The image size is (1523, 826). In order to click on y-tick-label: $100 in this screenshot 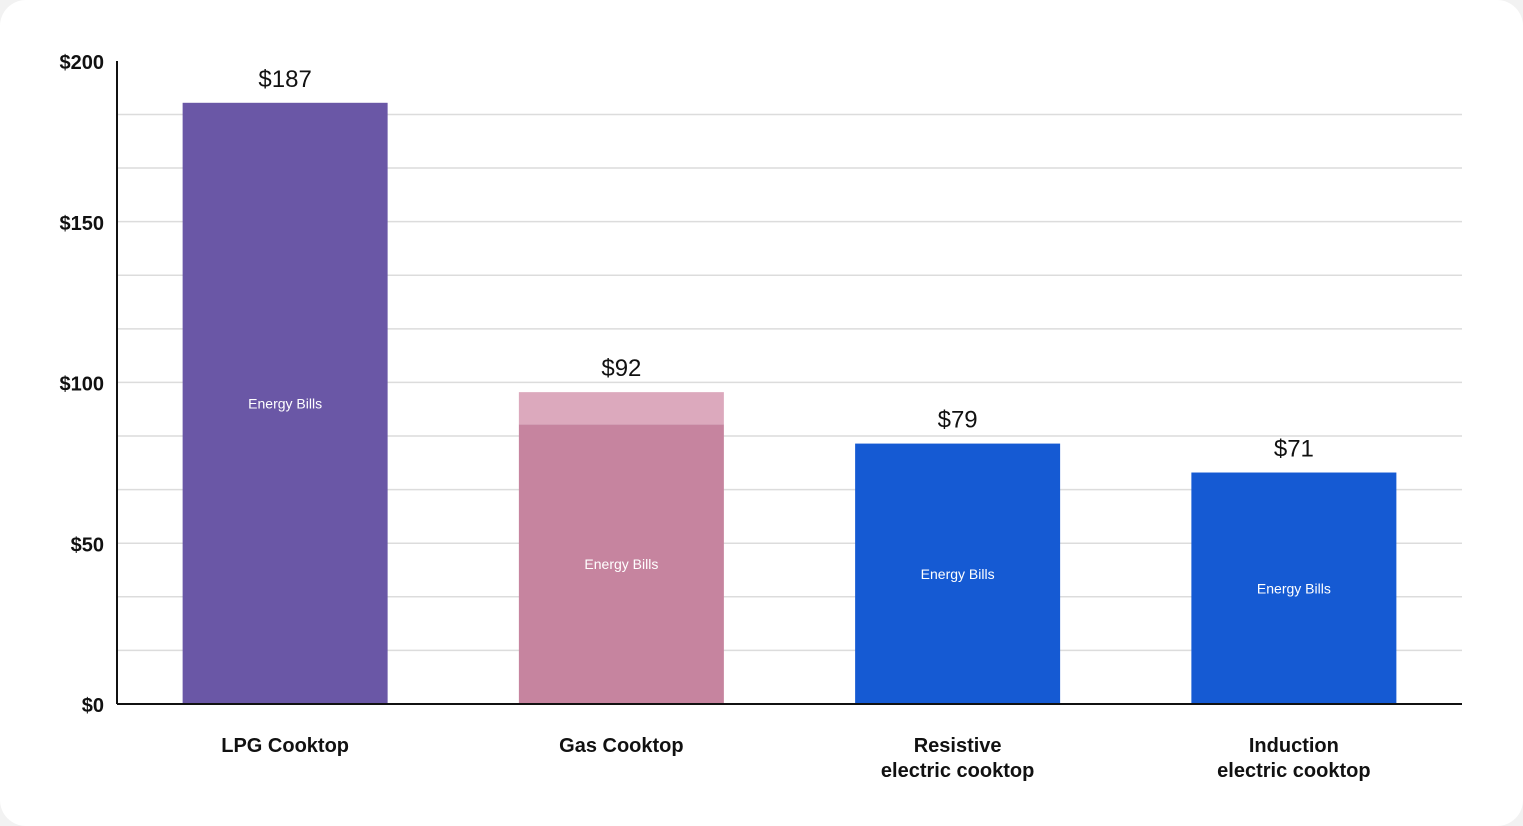, I will do `click(82, 385)`.